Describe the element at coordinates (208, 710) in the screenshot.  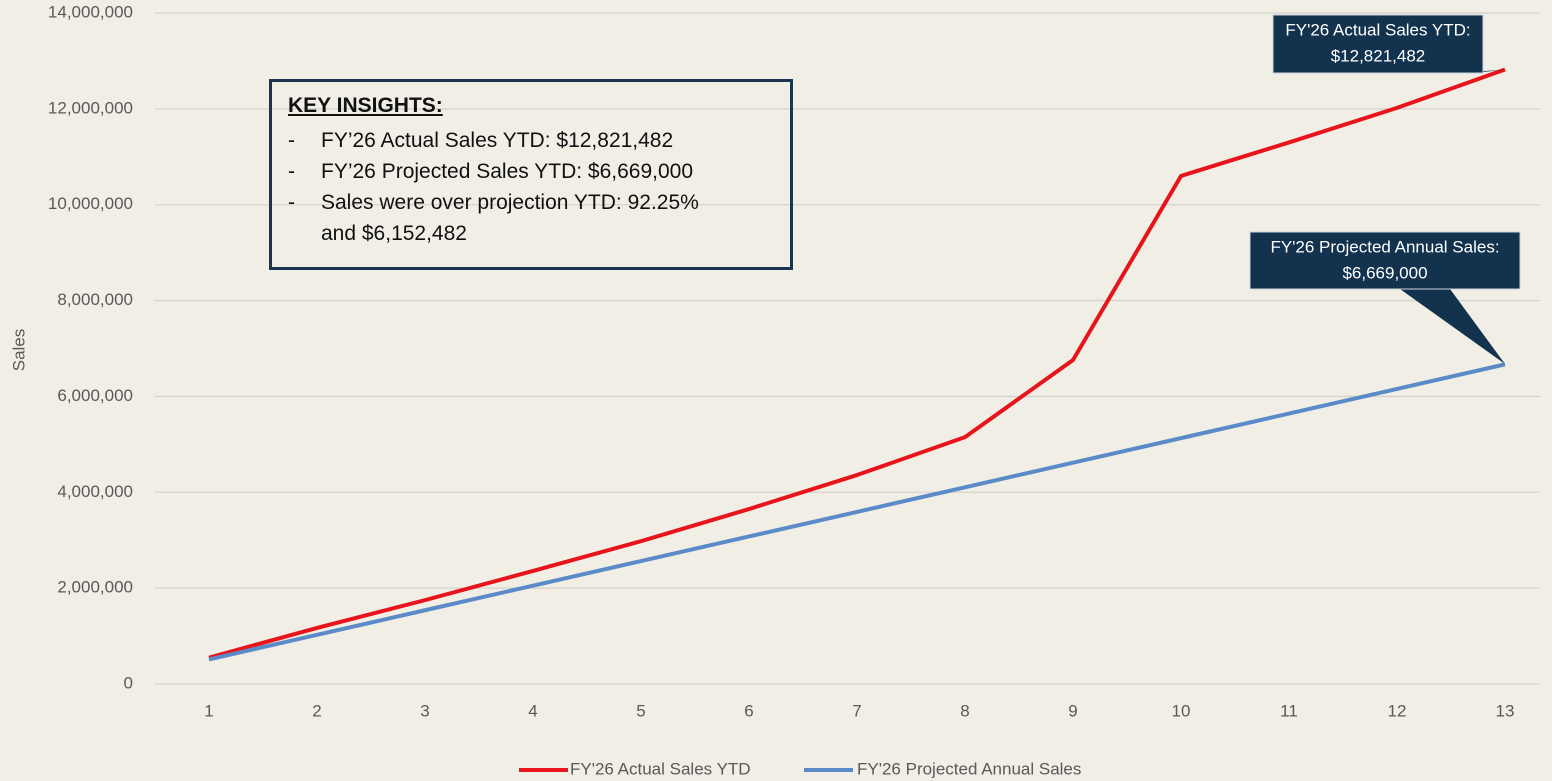
I see `x-tick-label: 1` at that location.